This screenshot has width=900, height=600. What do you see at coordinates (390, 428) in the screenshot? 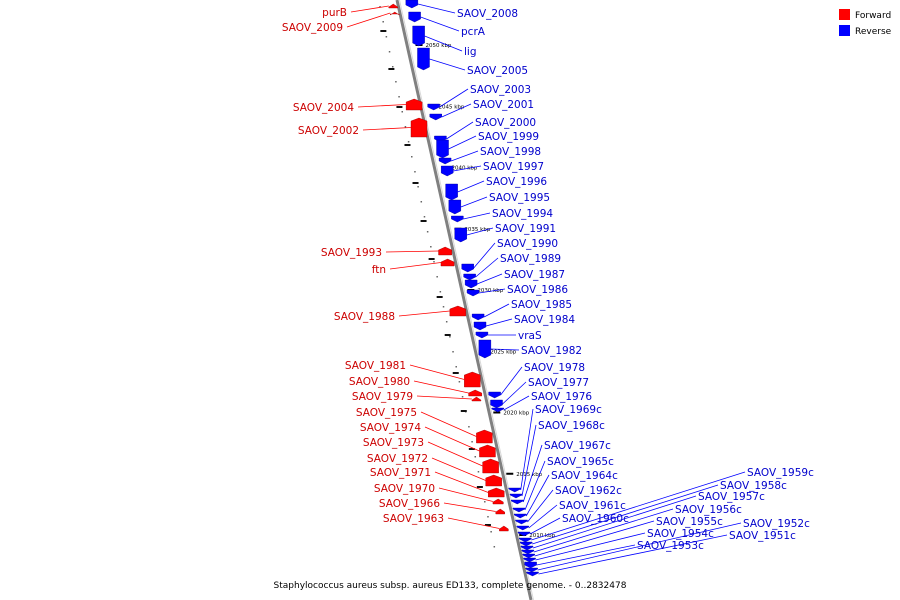
I see `forward-gene-label: SAOV_1974` at bounding box center [390, 428].